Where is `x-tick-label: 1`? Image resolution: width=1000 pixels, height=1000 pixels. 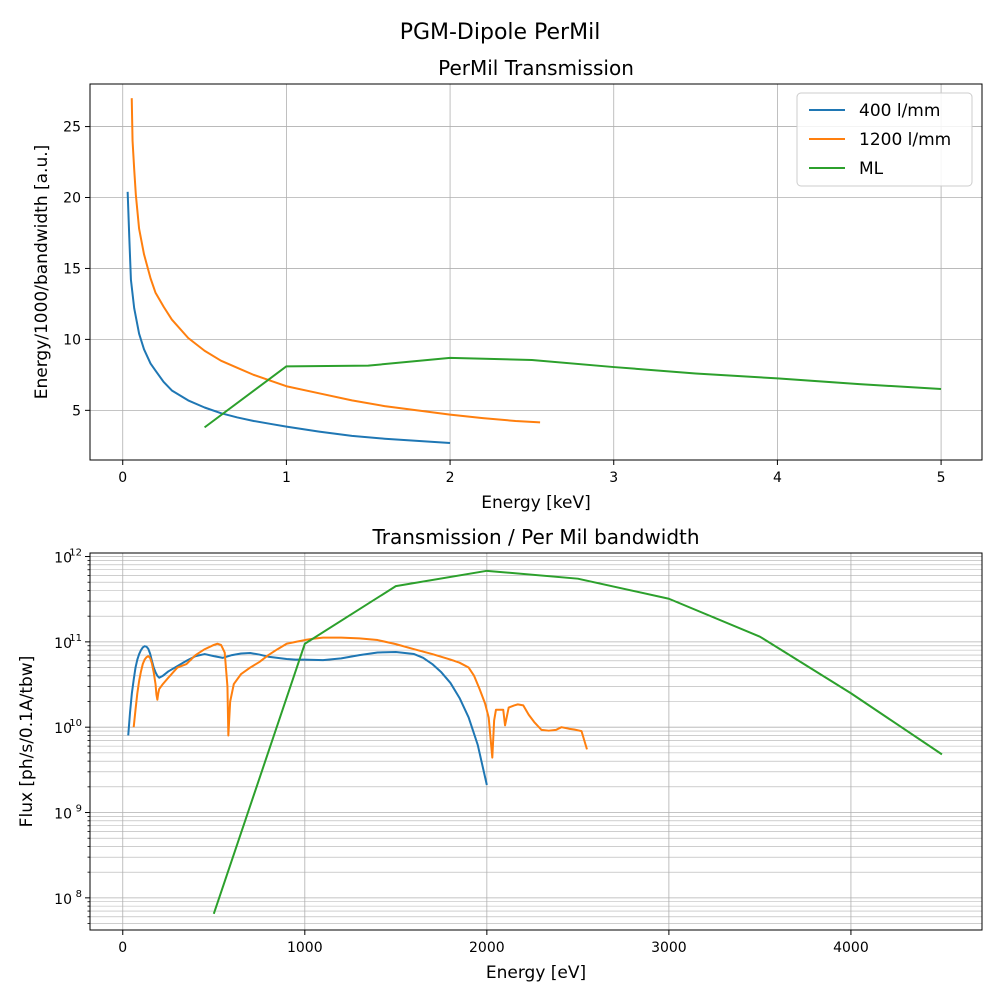 x-tick-label: 1 is located at coordinates (286, 478).